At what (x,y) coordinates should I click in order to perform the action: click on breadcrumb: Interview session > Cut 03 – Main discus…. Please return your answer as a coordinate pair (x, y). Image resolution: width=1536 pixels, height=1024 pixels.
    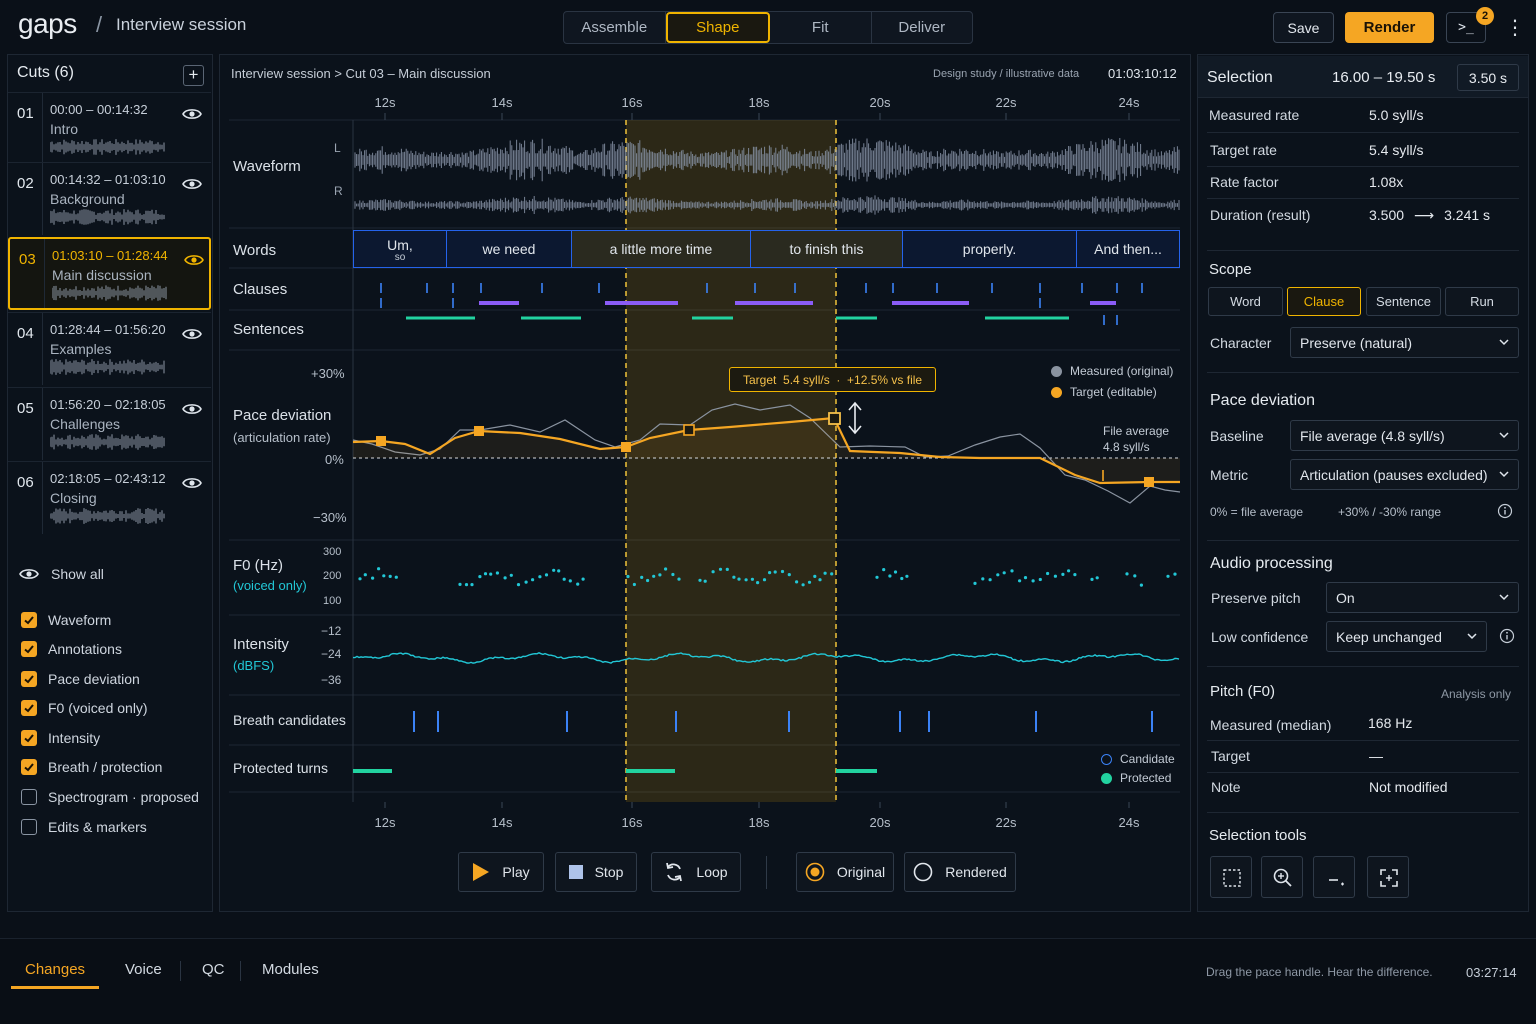
    Looking at the image, I should click on (361, 73).